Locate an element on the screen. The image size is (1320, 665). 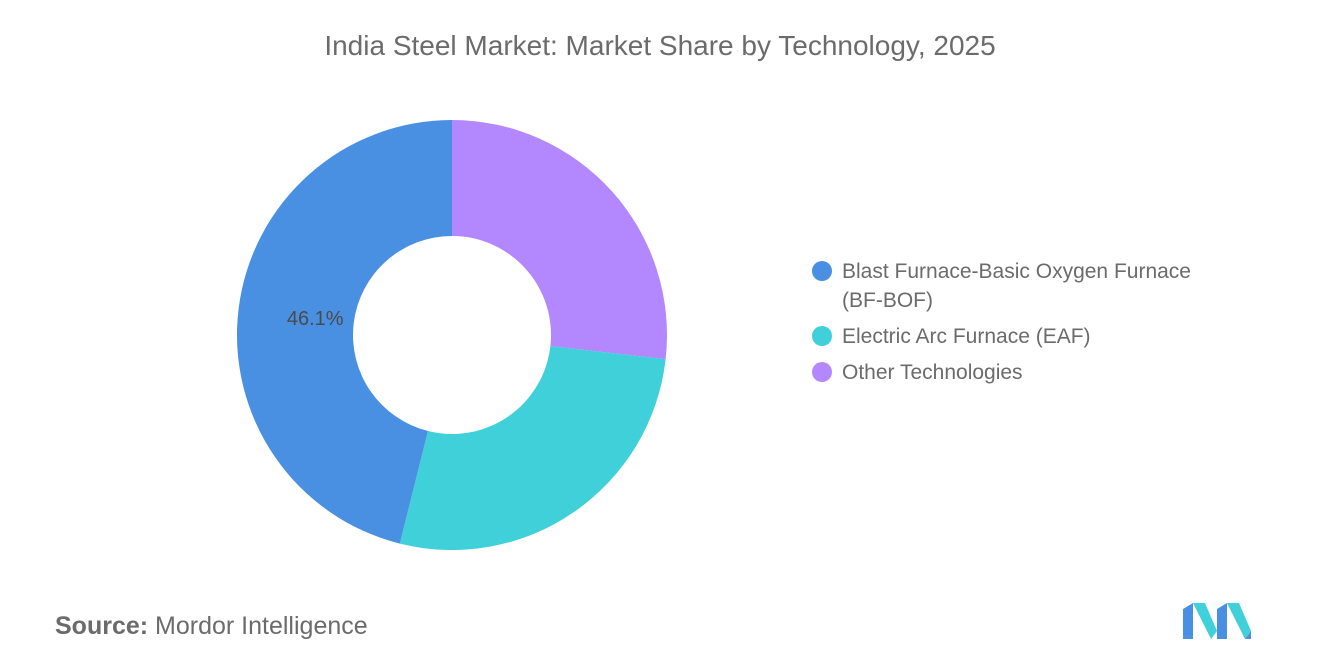
legend-label: Electric Arc Furnace (EAF) is located at coordinates (966, 336).